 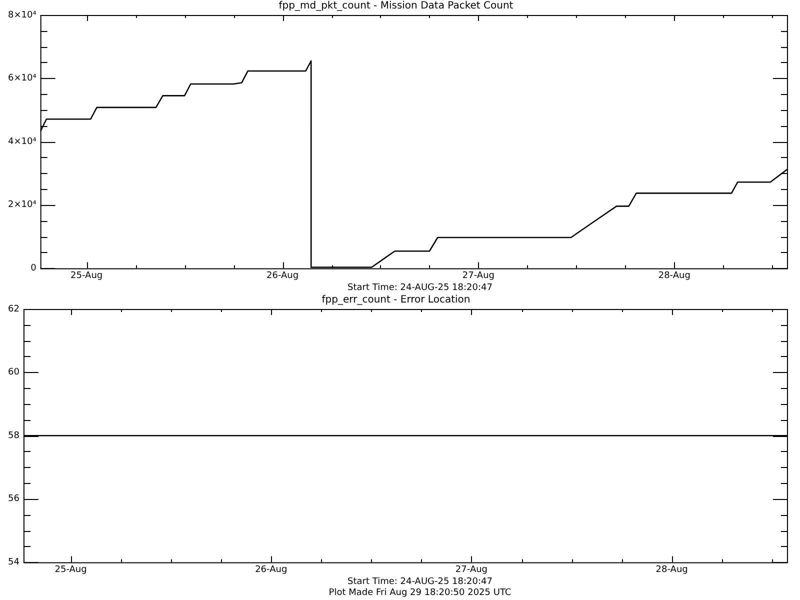 I want to click on chart-title: fpp_err_count - Error Location, so click(x=396, y=300).